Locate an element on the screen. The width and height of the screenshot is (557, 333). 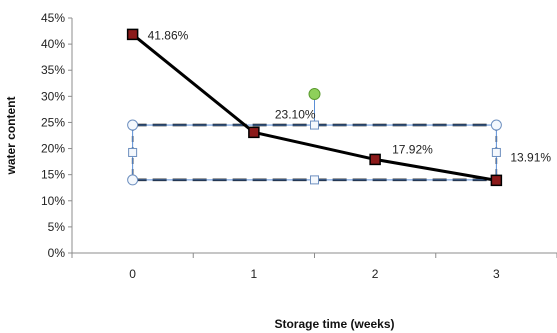
y-tick-label: 40% is located at coordinates (53, 44).